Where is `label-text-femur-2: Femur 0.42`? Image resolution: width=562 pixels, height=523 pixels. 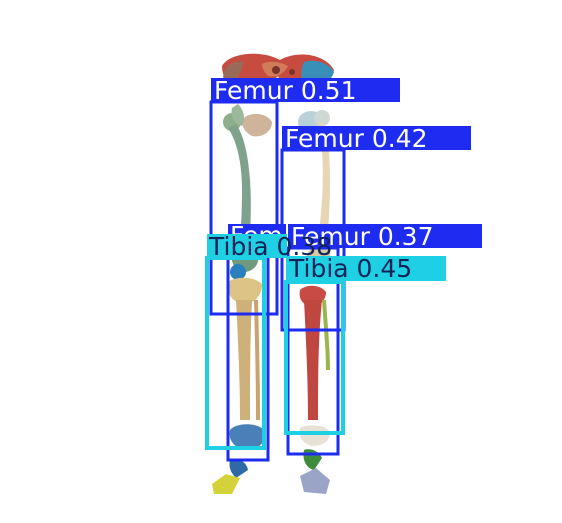 label-text-femur-2: Femur 0.42 is located at coordinates (356, 138).